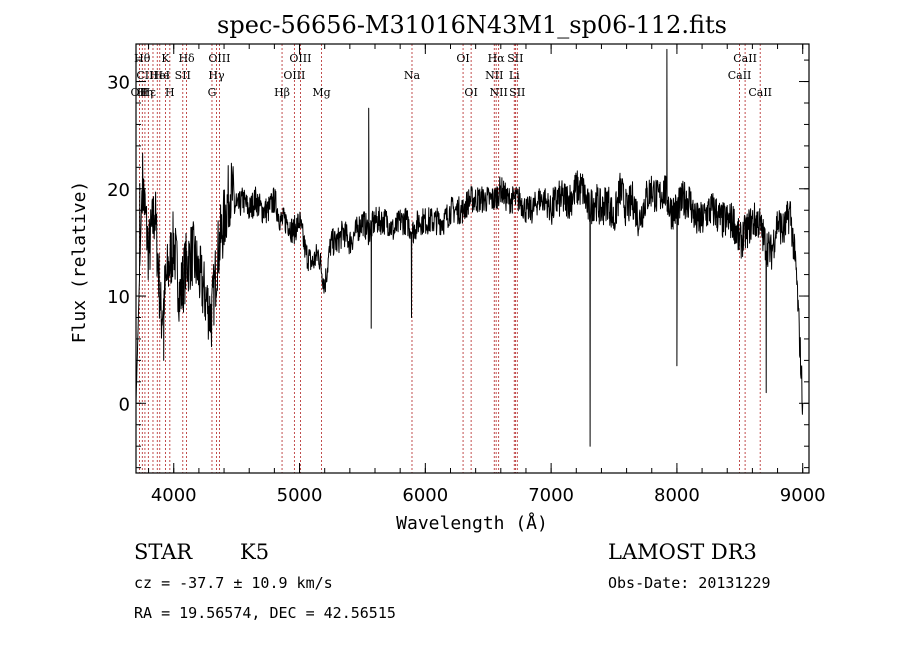  I want to click on spectral-line-label: Hβ, so click(282, 92).